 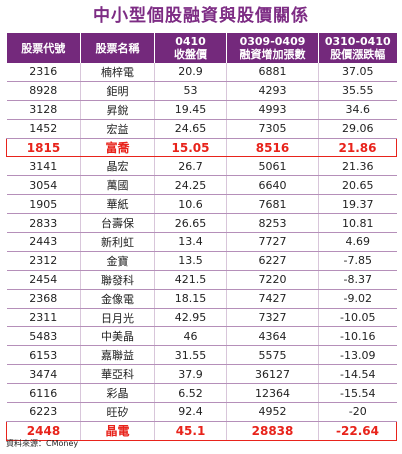 What do you see at coordinates (272, 393) in the screenshot?
I see `margin-increase-cell: 12364` at bounding box center [272, 393].